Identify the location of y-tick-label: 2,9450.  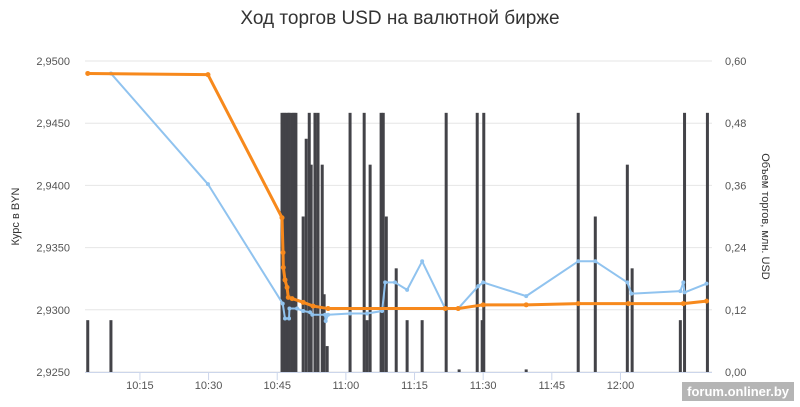
(53, 124).